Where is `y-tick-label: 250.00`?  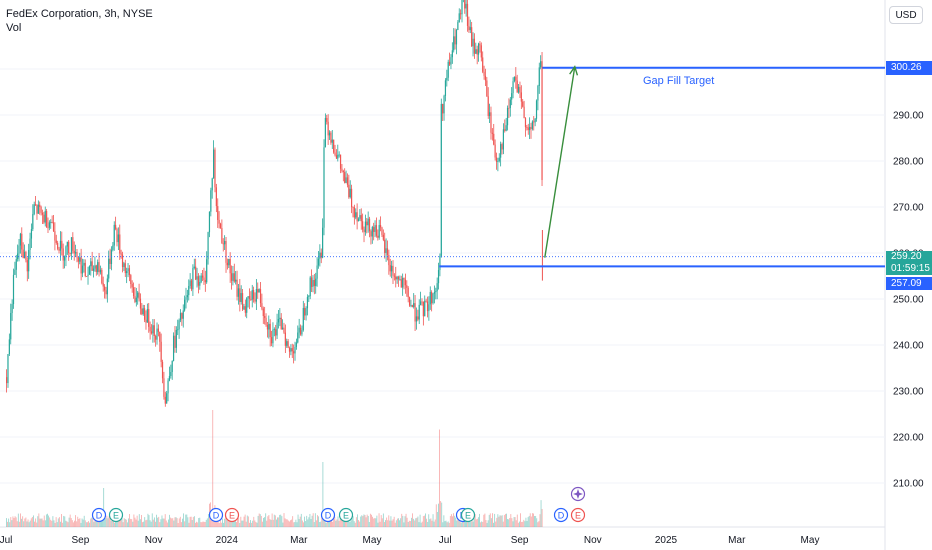 y-tick-label: 250.00 is located at coordinates (908, 300).